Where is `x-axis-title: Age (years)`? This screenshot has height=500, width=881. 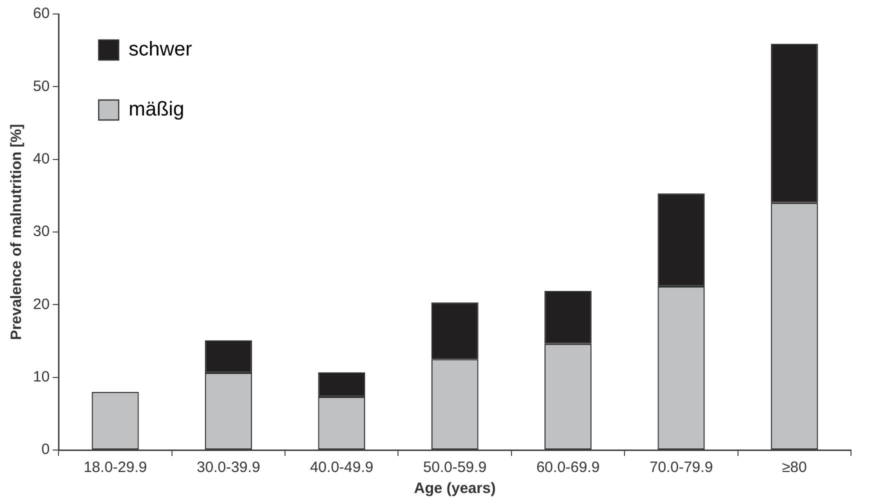 x-axis-title: Age (years) is located at coordinates (455, 489).